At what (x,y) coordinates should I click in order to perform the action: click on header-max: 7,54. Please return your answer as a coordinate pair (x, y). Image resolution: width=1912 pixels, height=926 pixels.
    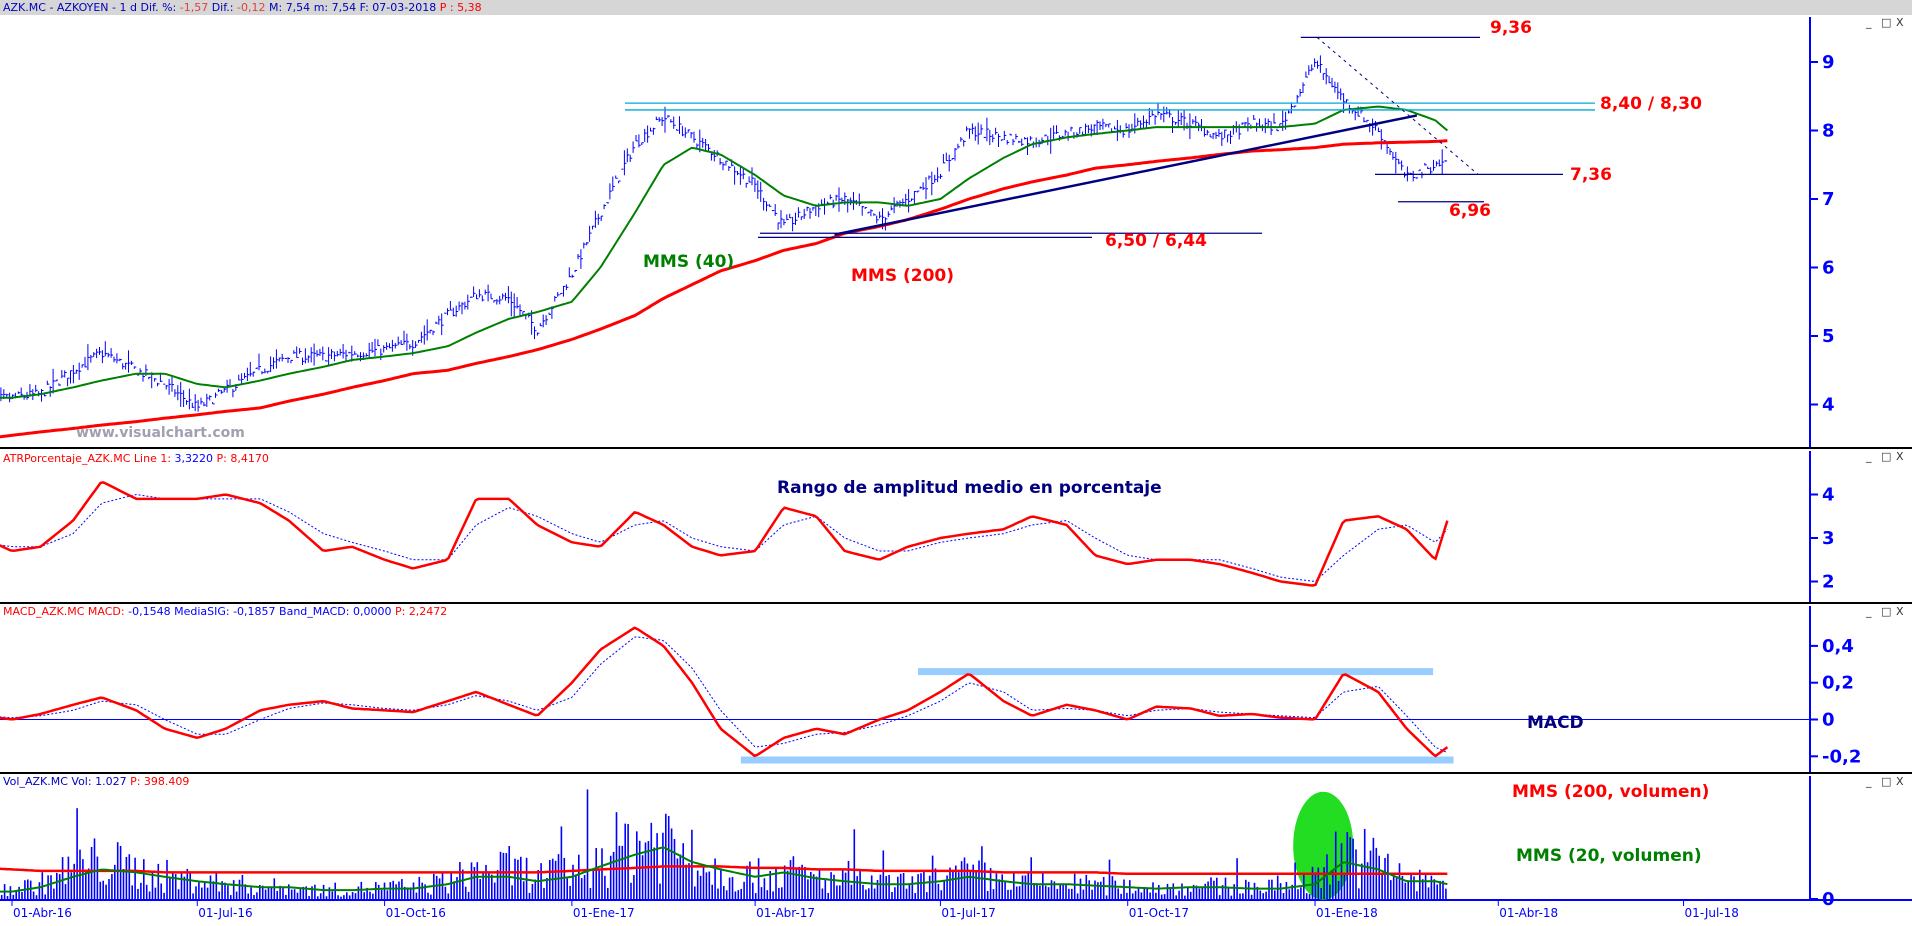
    Looking at the image, I should click on (298, 7).